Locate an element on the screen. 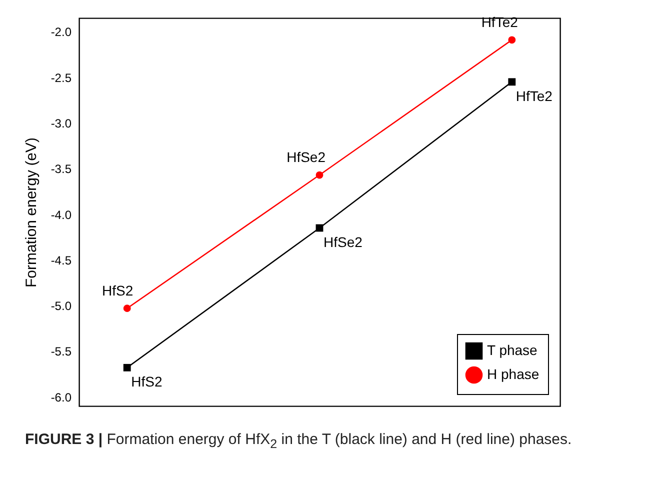 Image resolution: width=654 pixels, height=504 pixels. caption: FIGURE 3 | Formation energy of HfX$_{2}$ in the T (black line) and H (red line) phases. is located at coordinates (298, 441).